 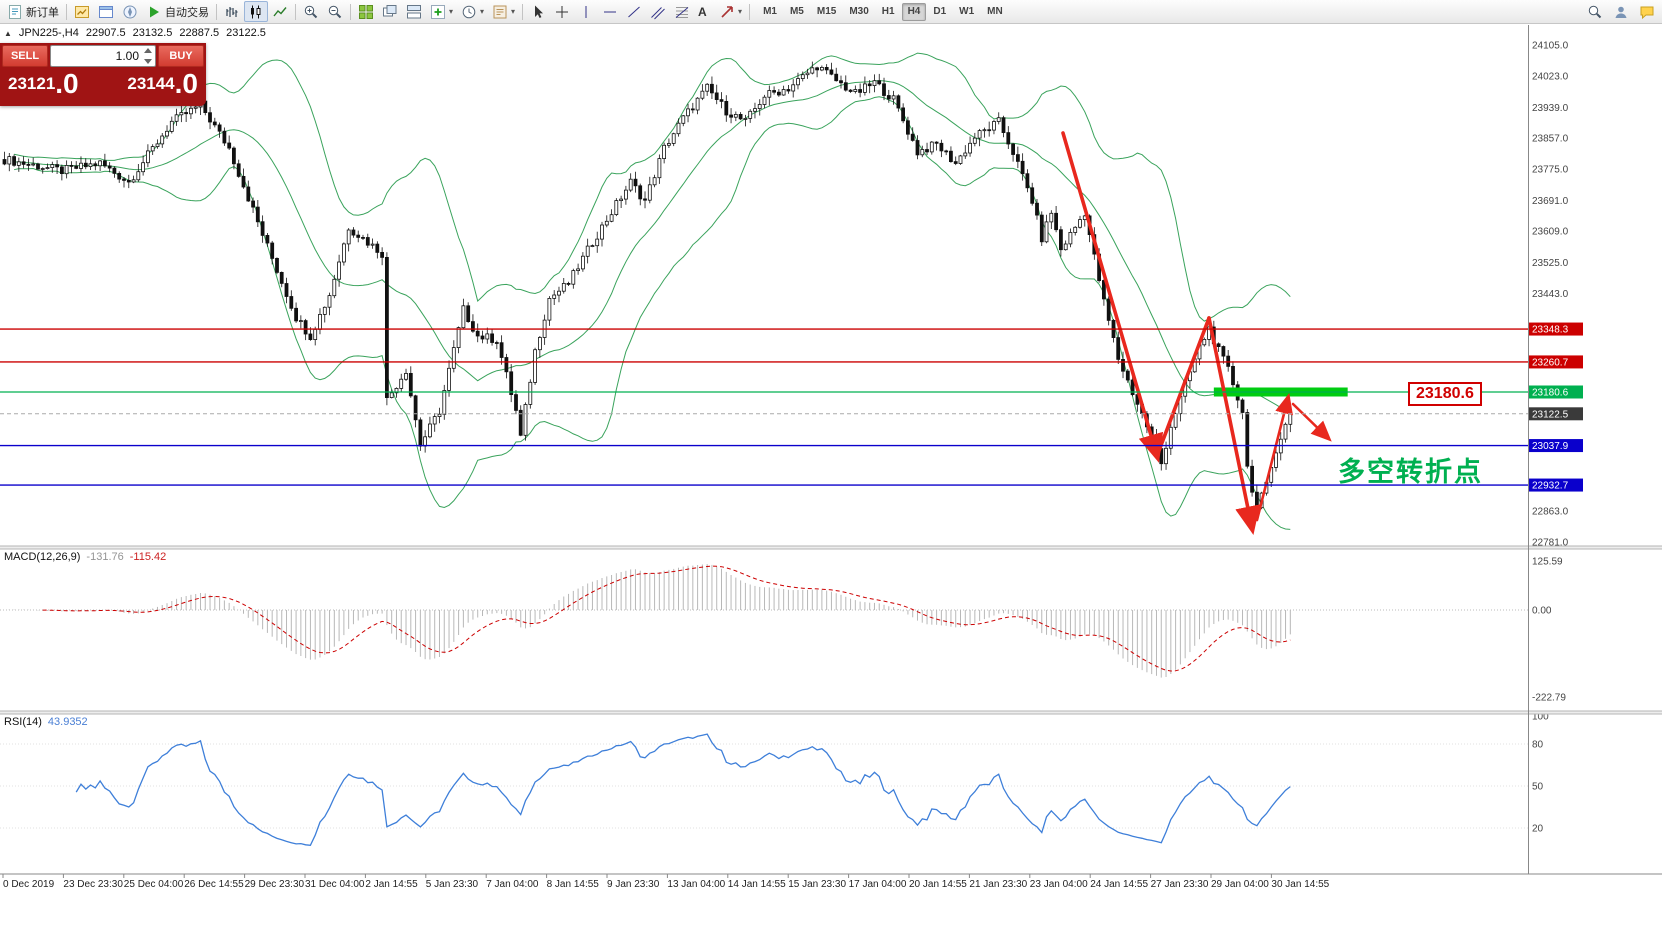 What do you see at coordinates (914, 11) in the screenshot?
I see `timeframe-h4-button: H4` at bounding box center [914, 11].